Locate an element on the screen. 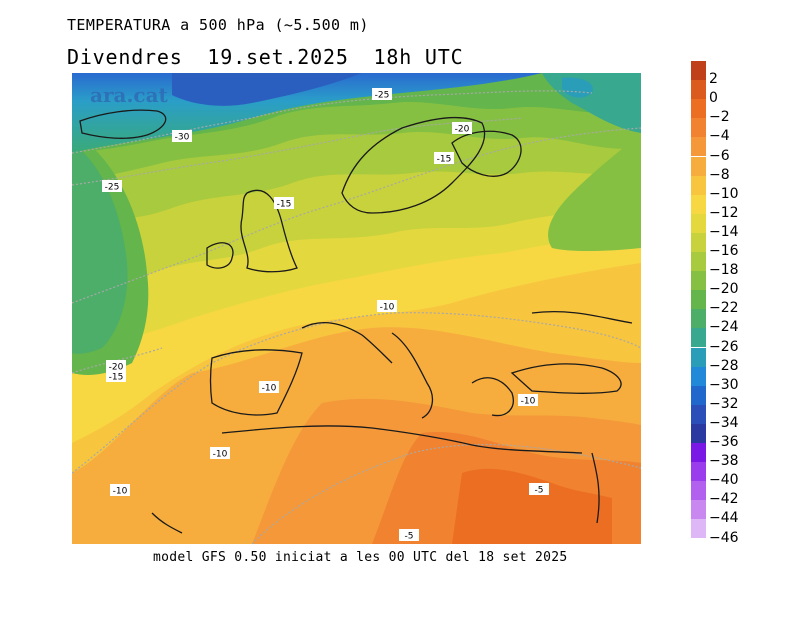 This screenshot has width=800, height=617. watermark-logo: ara.cat is located at coordinates (129, 95).